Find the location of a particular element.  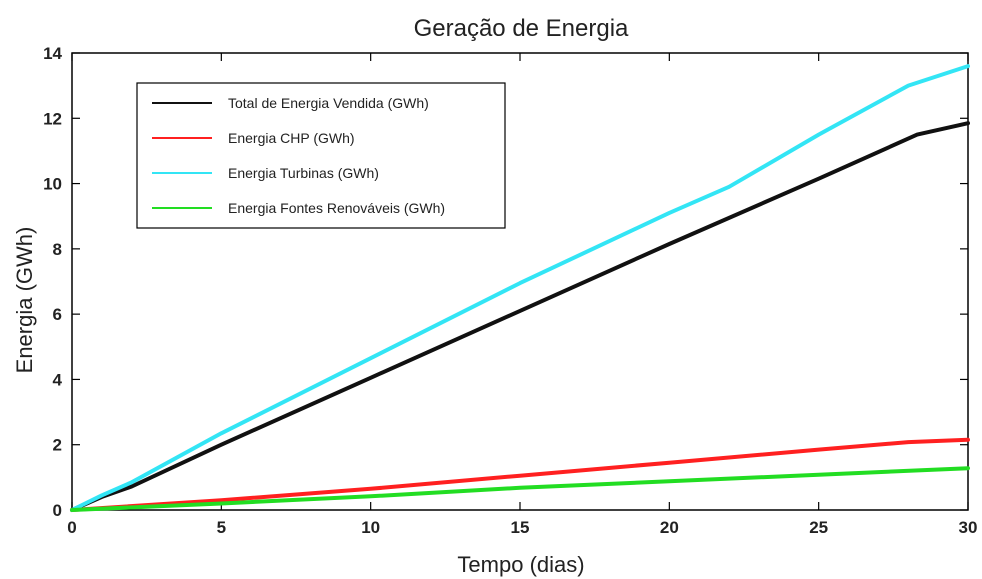

y-tick-label: 10 is located at coordinates (52, 184).